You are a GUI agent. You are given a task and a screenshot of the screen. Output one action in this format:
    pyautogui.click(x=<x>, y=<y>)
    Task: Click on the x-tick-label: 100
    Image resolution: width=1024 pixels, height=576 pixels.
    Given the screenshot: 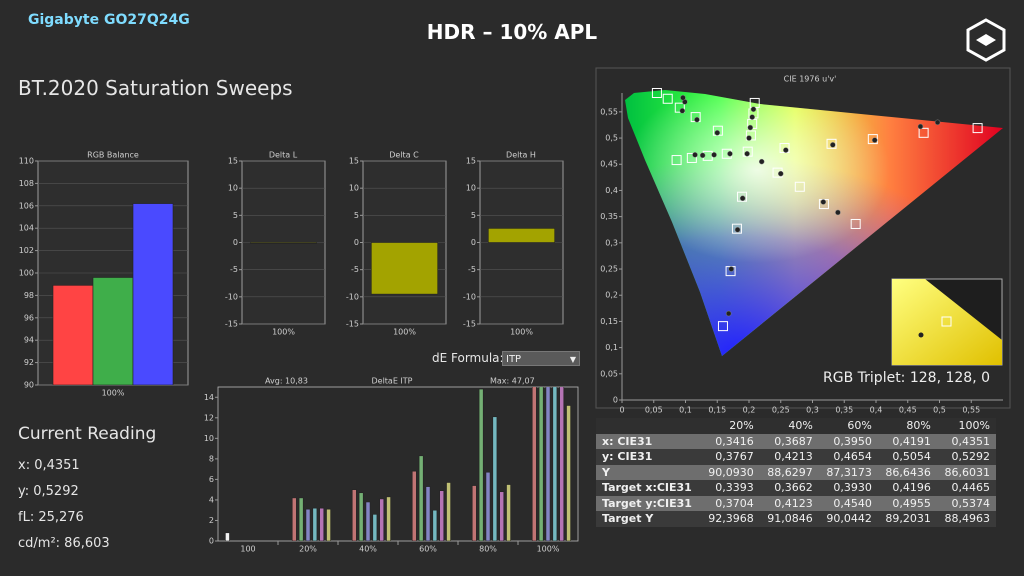 What is the action you would take?
    pyautogui.click(x=247, y=549)
    